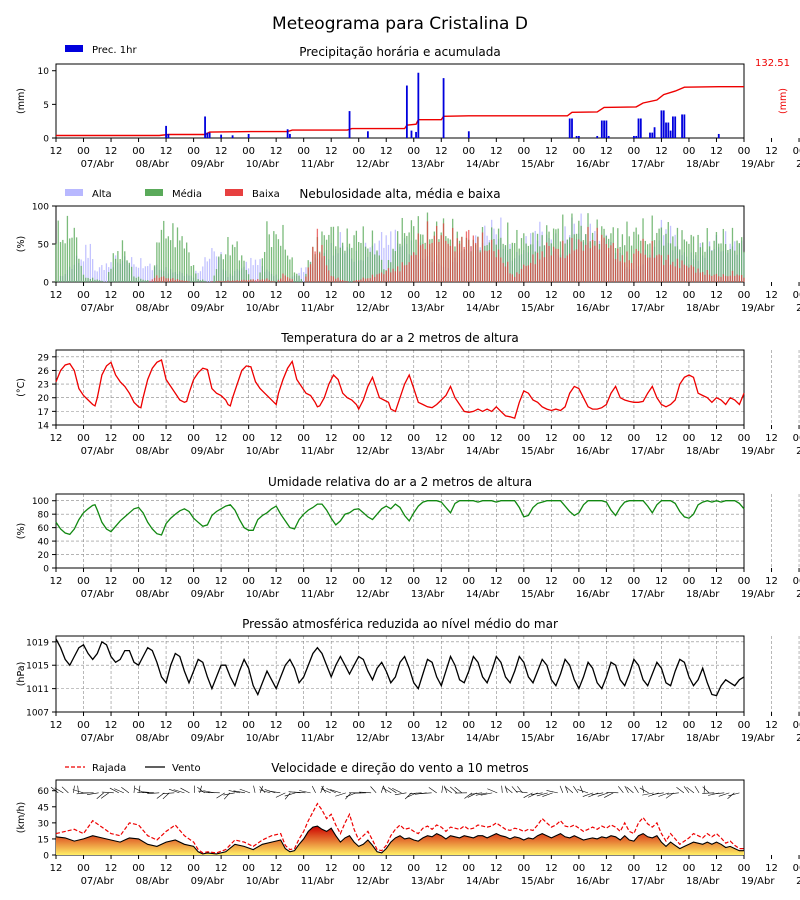 This screenshot has width=800, height=900. Describe the element at coordinates (798, 881) in the screenshot. I see `x-day-label: 20/Abr` at that location.